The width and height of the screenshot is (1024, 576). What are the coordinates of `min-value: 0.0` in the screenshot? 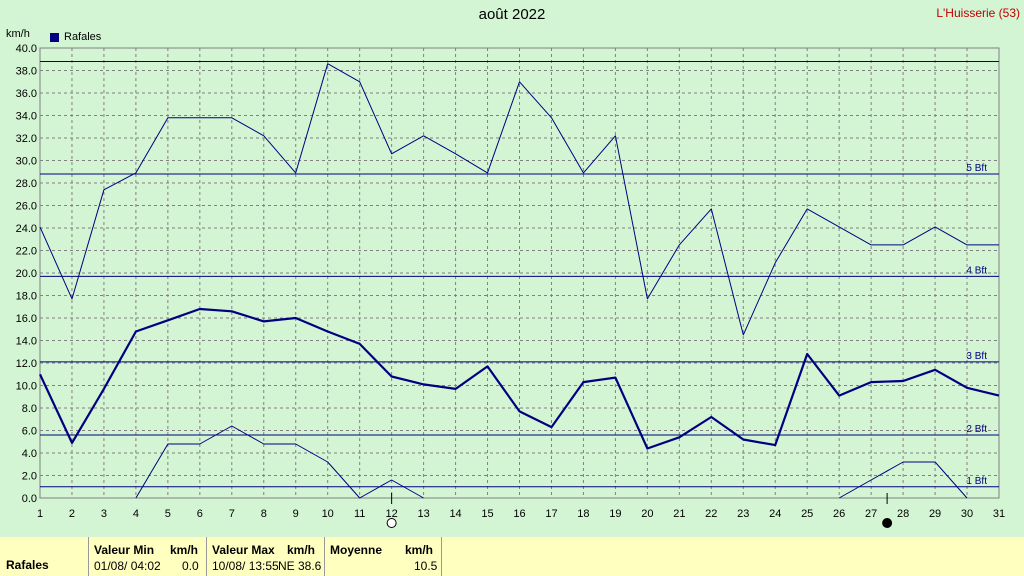 It's located at (190, 566).